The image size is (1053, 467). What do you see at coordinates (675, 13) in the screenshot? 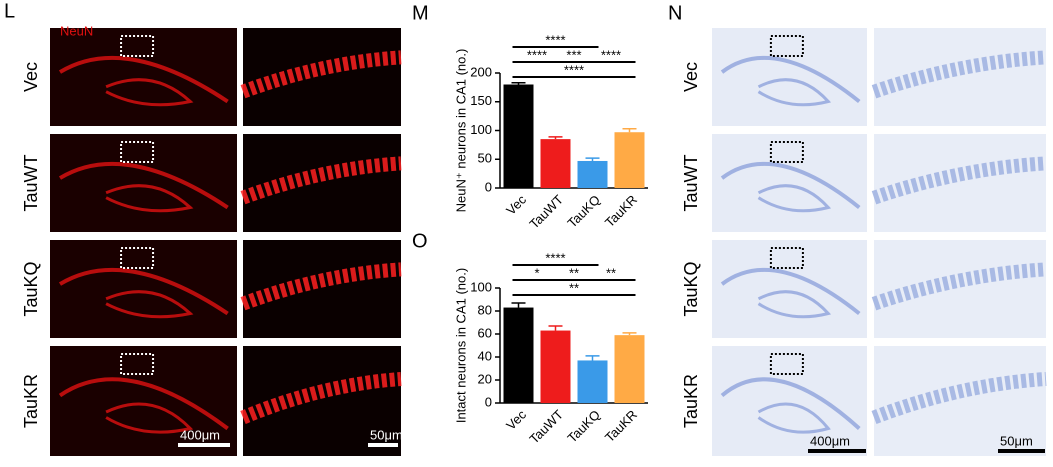
I see `panel-letter: N` at bounding box center [675, 13].